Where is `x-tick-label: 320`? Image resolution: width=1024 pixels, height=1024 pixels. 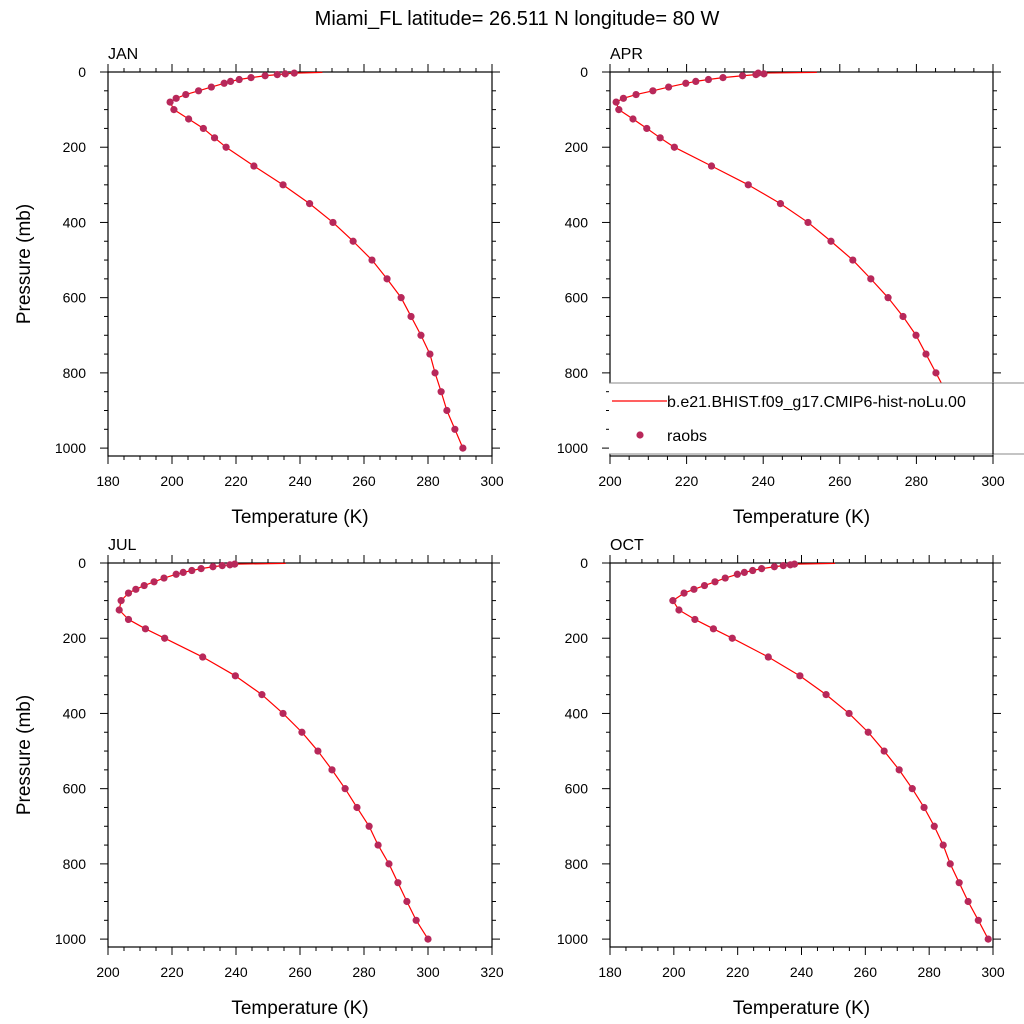 x-tick-label: 320 is located at coordinates (492, 972).